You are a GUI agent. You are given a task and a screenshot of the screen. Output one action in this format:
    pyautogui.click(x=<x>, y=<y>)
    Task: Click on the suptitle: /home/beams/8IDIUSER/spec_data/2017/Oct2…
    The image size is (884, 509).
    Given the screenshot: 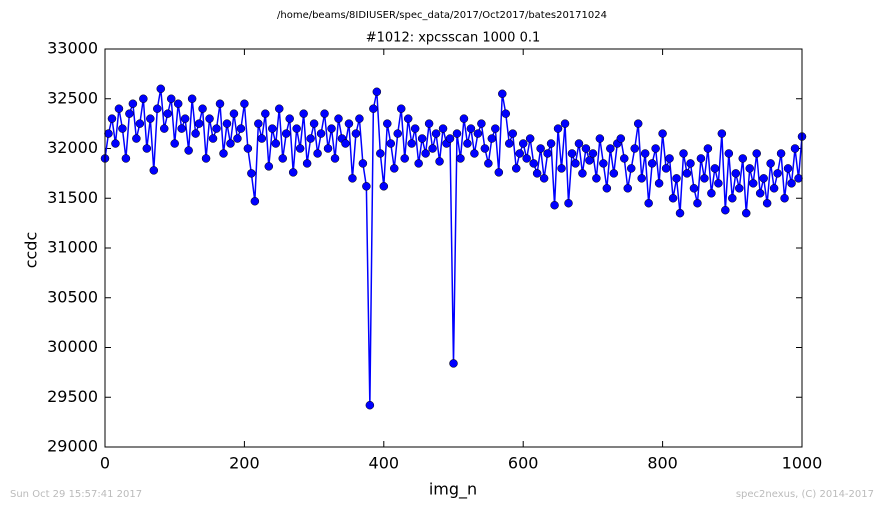 What is the action you would take?
    pyautogui.click(x=442, y=15)
    